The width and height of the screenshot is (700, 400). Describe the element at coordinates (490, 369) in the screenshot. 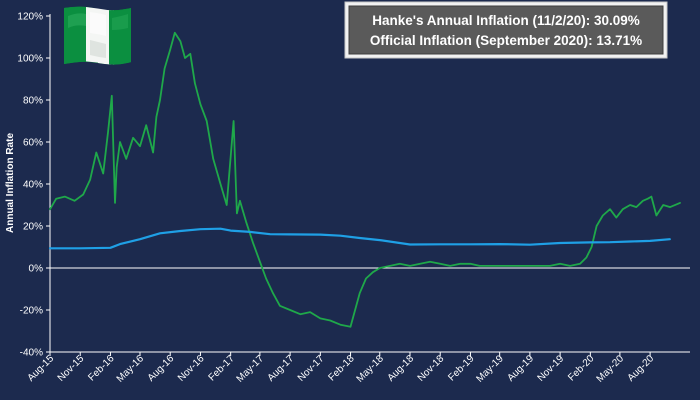

I see `x-tick-label: May-19` at that location.